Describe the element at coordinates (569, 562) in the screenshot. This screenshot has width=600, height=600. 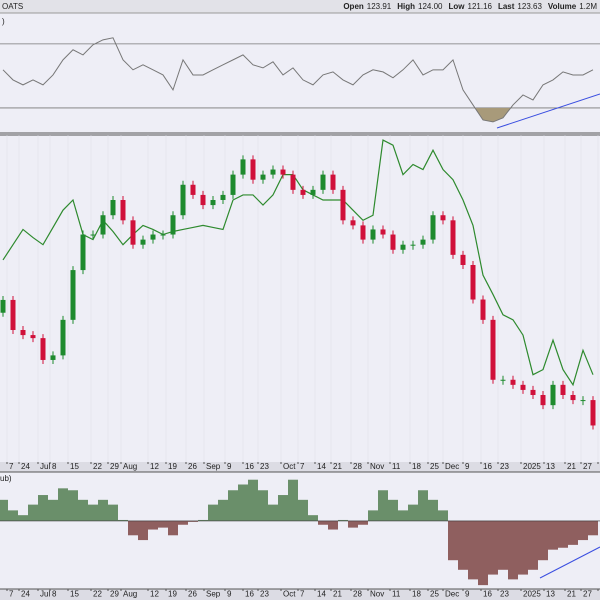
I see `trend-line` at that location.